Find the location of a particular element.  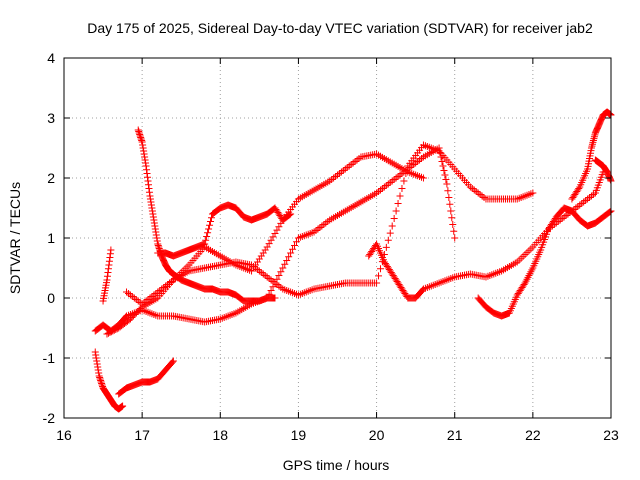

series-track-c is located at coordinates (146, 377).